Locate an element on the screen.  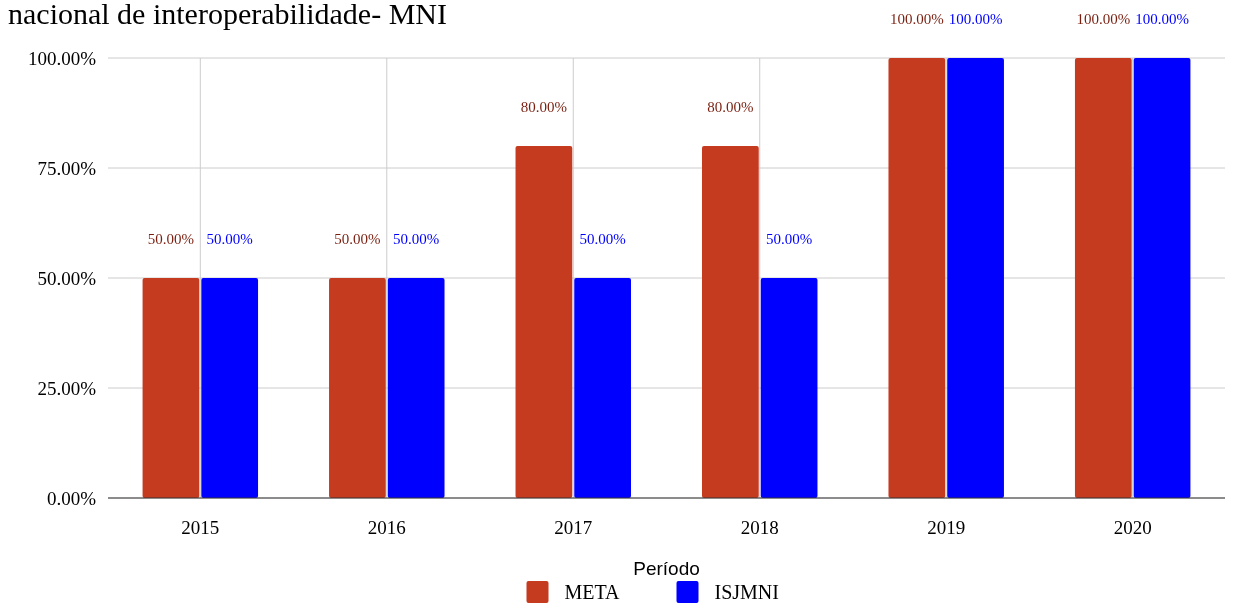
x-tick-label: 2020 is located at coordinates (1132, 527).